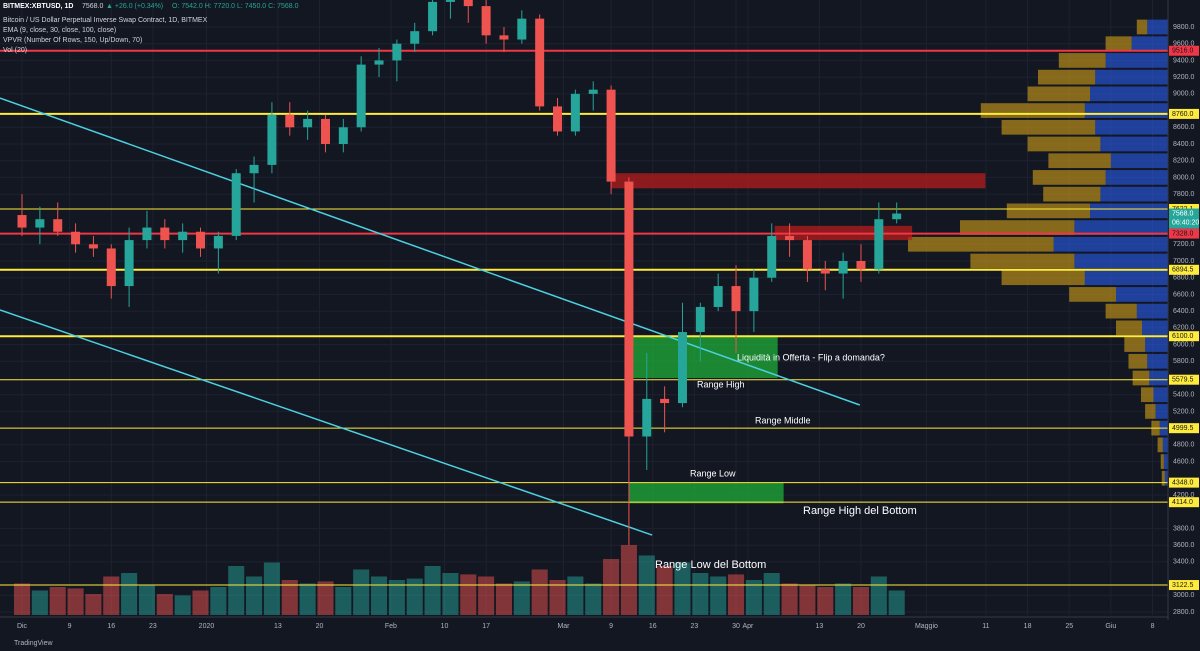  Describe the element at coordinates (736, 626) in the screenshot. I see `x-tick-label: 30` at that location.